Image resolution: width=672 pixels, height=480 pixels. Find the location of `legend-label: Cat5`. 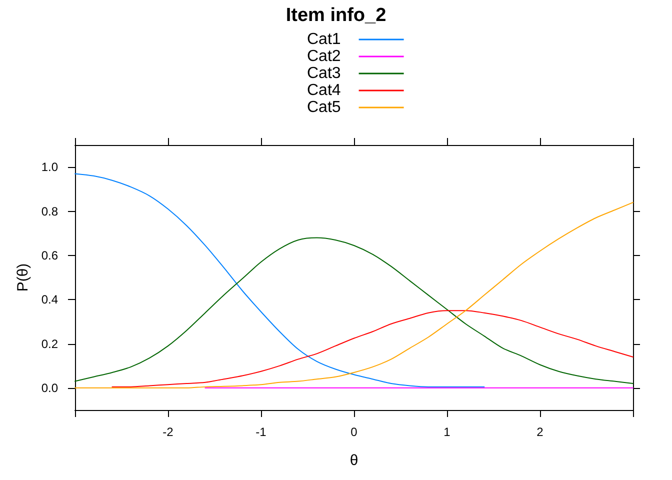

legend-label: Cat5 is located at coordinates (324, 107).